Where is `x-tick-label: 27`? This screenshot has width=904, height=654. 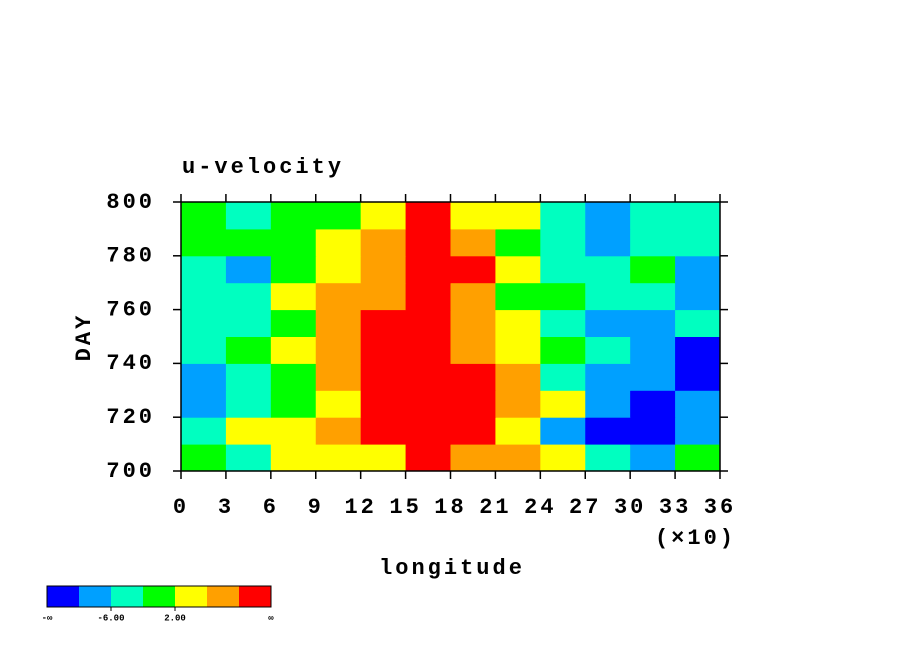 x-tick-label: 27 is located at coordinates (585, 507).